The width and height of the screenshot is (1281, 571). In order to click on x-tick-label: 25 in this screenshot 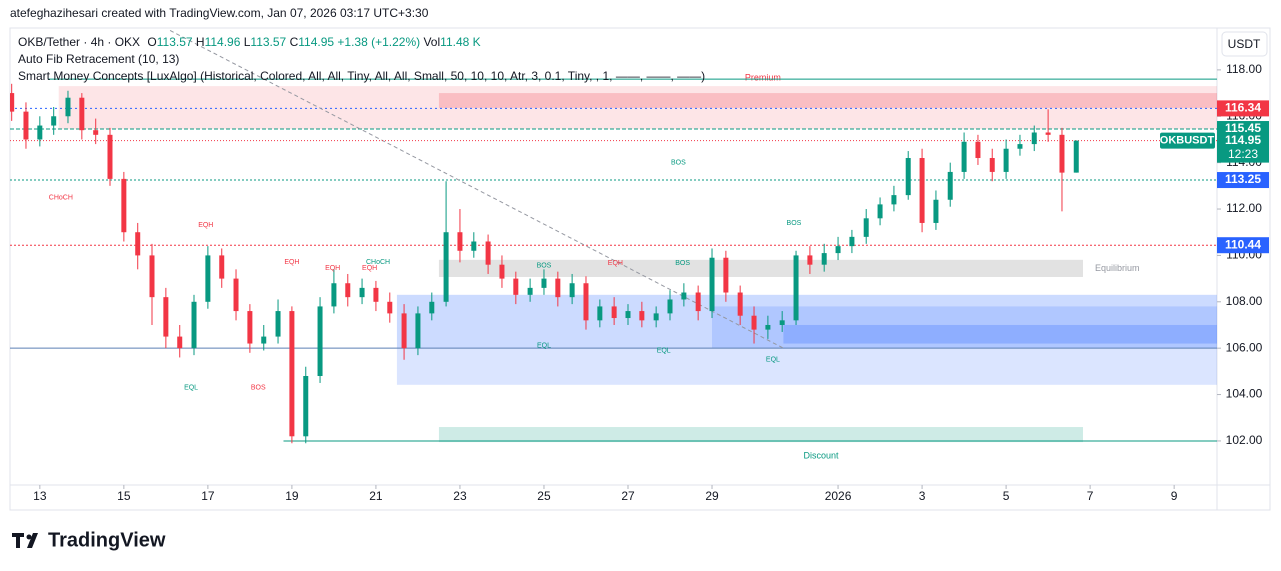, I will do `click(544, 496)`.